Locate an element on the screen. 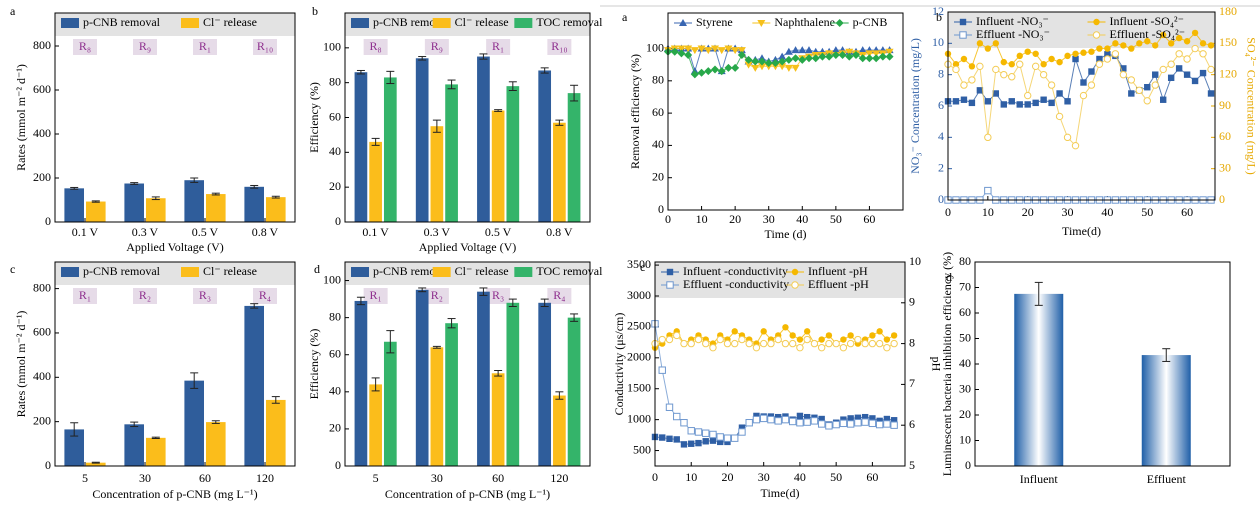  y2-tick-label: 8 is located at coordinates (912, 342).